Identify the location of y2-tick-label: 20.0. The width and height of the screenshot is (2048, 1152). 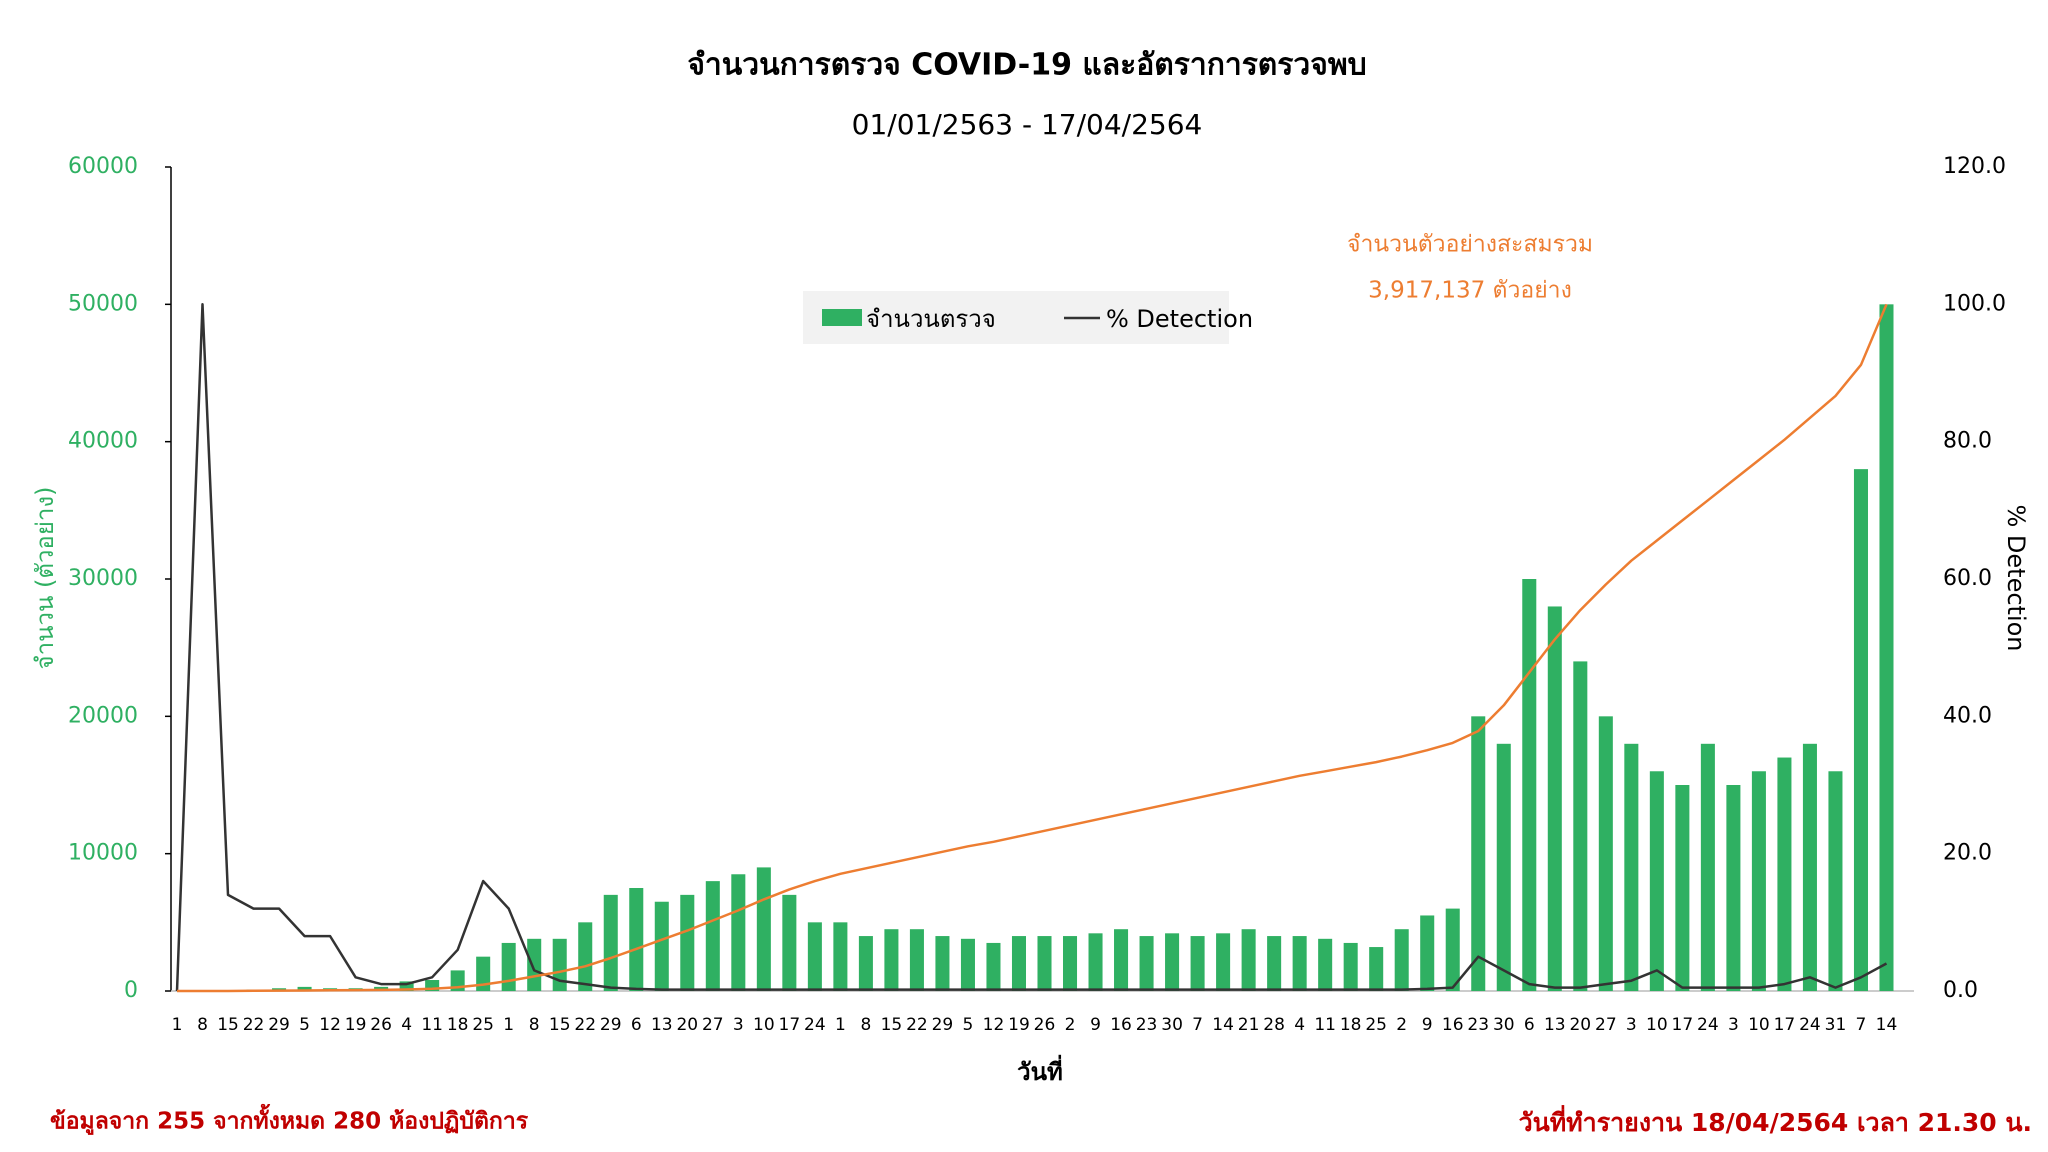
(1967, 853).